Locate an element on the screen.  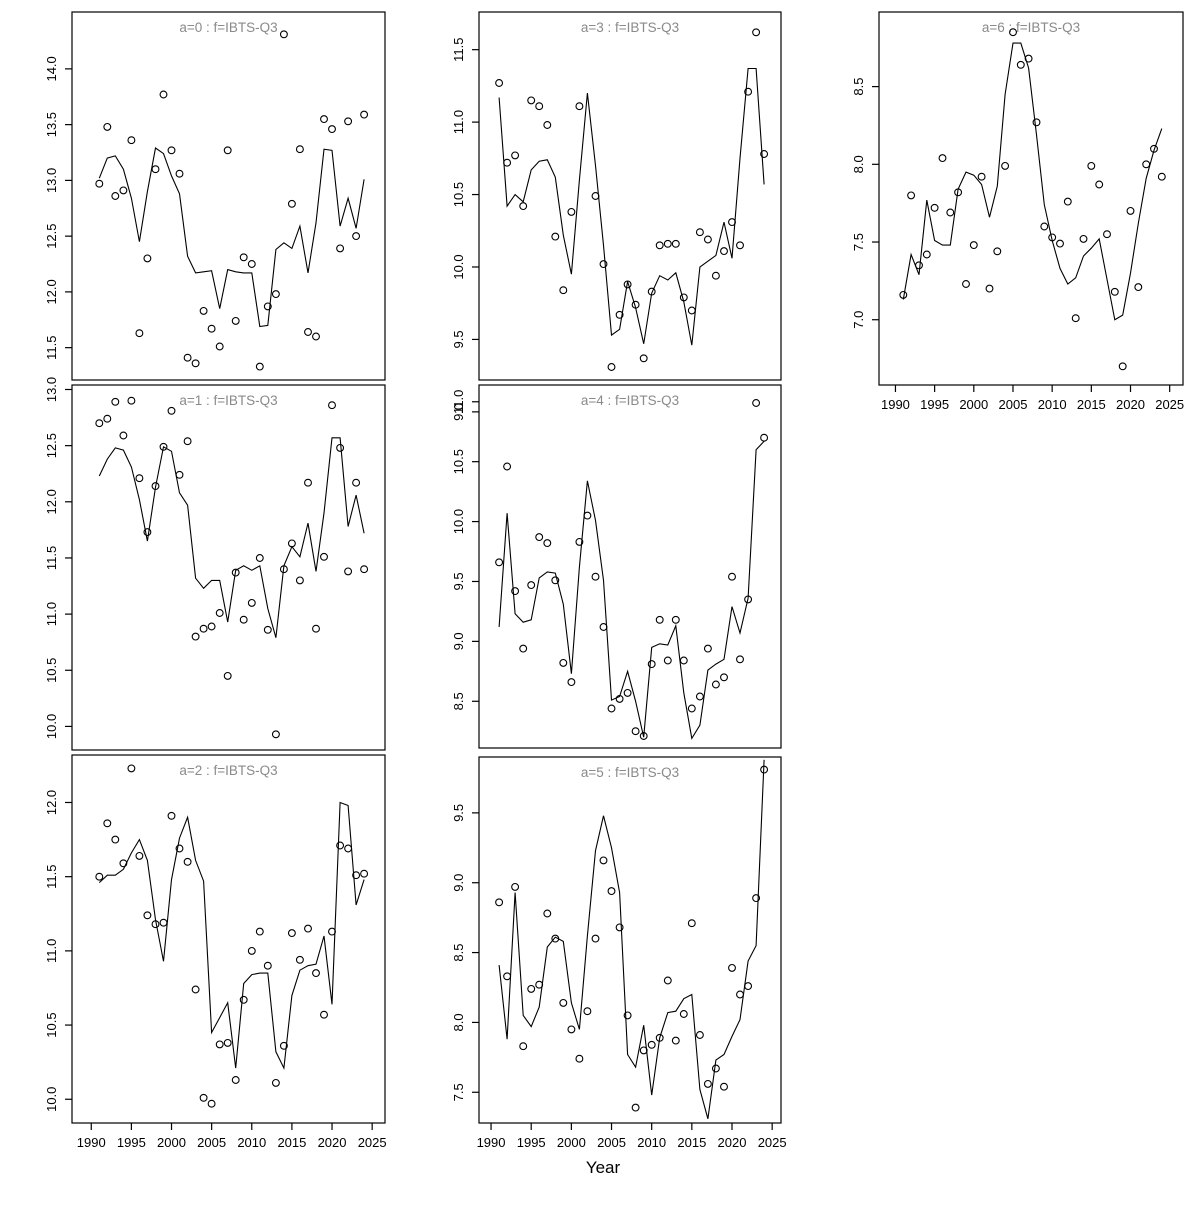
y-axis: 7.5 8.0 8.5 9.0 9.5 is located at coordinates (465, 952).